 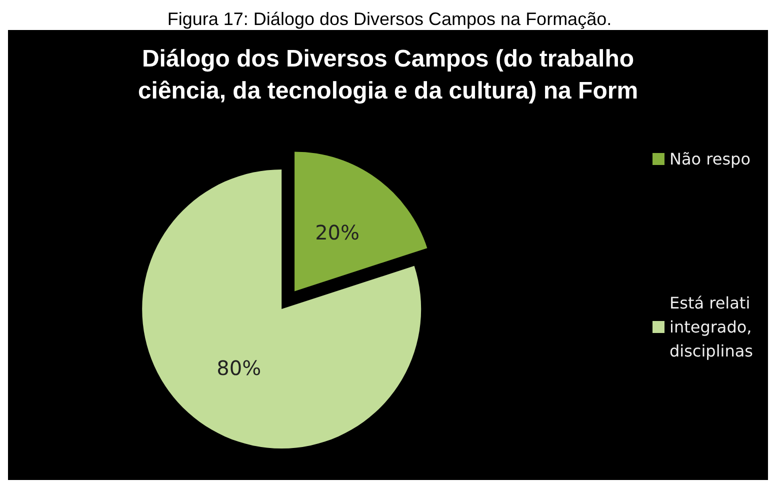 What do you see at coordinates (709, 159) in the screenshot?
I see `legend-label: Não respo` at bounding box center [709, 159].